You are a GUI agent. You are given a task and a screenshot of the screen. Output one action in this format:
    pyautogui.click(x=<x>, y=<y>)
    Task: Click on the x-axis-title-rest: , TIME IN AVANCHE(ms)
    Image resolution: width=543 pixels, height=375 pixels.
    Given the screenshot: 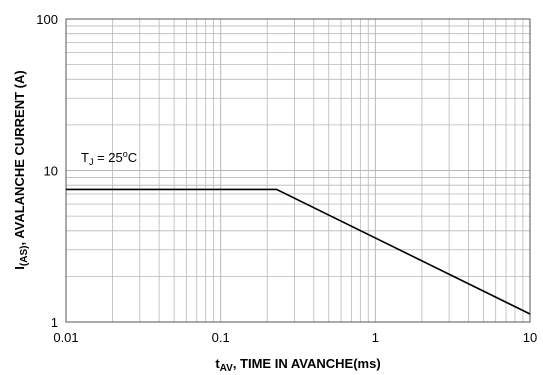 What is the action you would take?
    pyautogui.click(x=307, y=363)
    